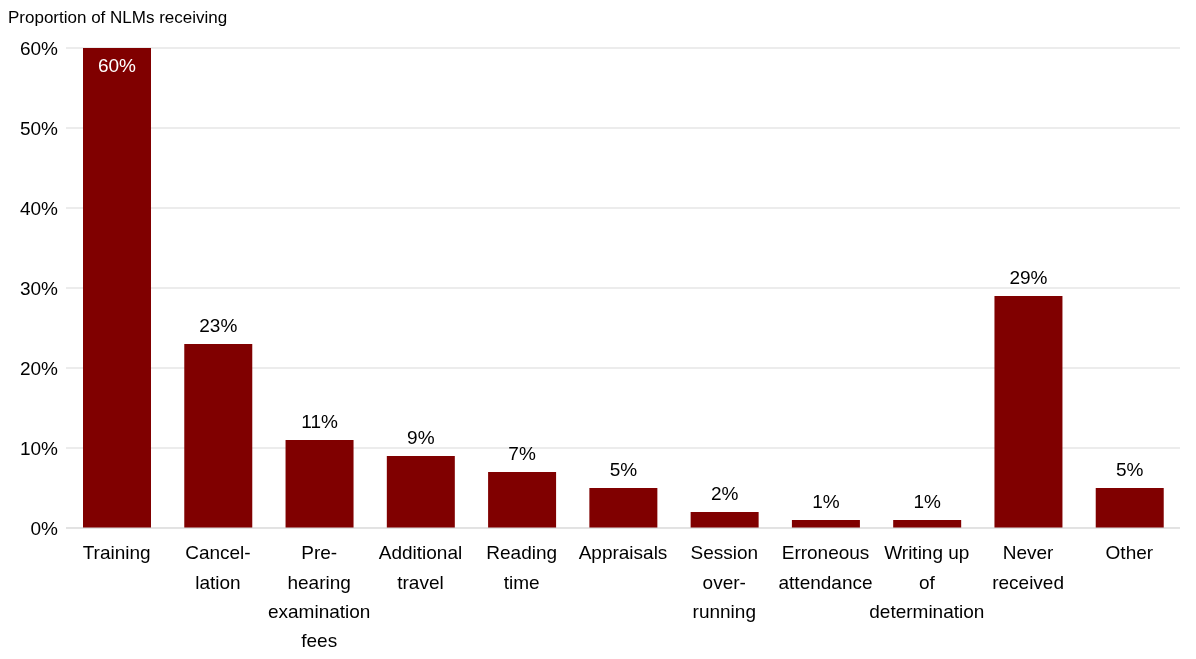 Image resolution: width=1196 pixels, height=659 pixels. What do you see at coordinates (1028, 567) in the screenshot?
I see `x-tick-label: Never received` at bounding box center [1028, 567].